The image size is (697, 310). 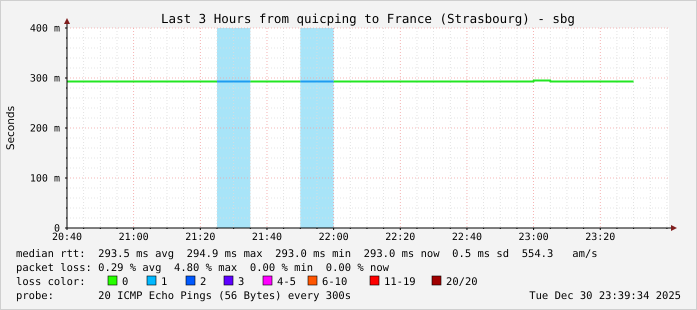 What do you see at coordinates (45, 179) in the screenshot?
I see `y-tick-label: 100 m` at bounding box center [45, 179].